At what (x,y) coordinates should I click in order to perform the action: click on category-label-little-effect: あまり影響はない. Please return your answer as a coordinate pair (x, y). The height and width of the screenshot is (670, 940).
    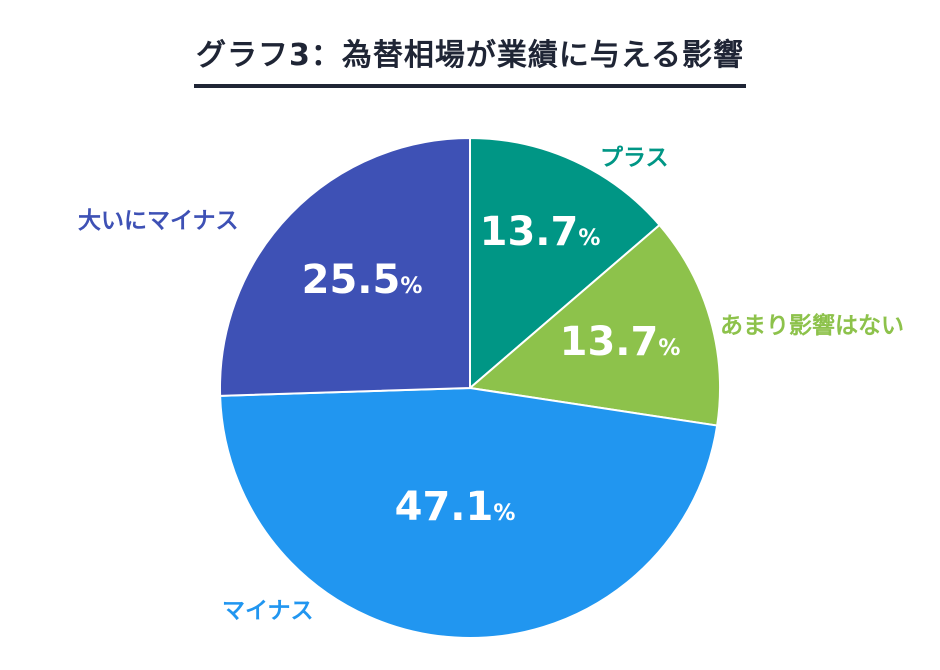
    Looking at the image, I should click on (812, 325).